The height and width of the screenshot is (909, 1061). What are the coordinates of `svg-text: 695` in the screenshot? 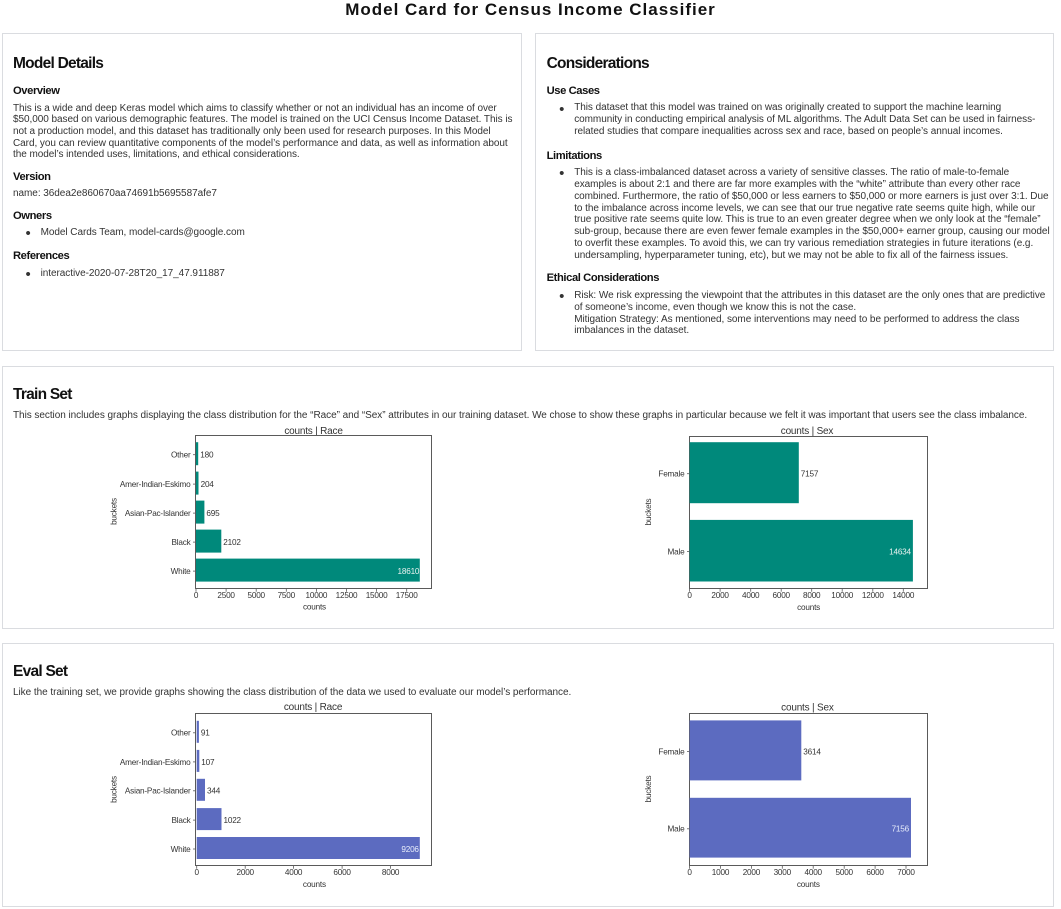 It's located at (213, 513).